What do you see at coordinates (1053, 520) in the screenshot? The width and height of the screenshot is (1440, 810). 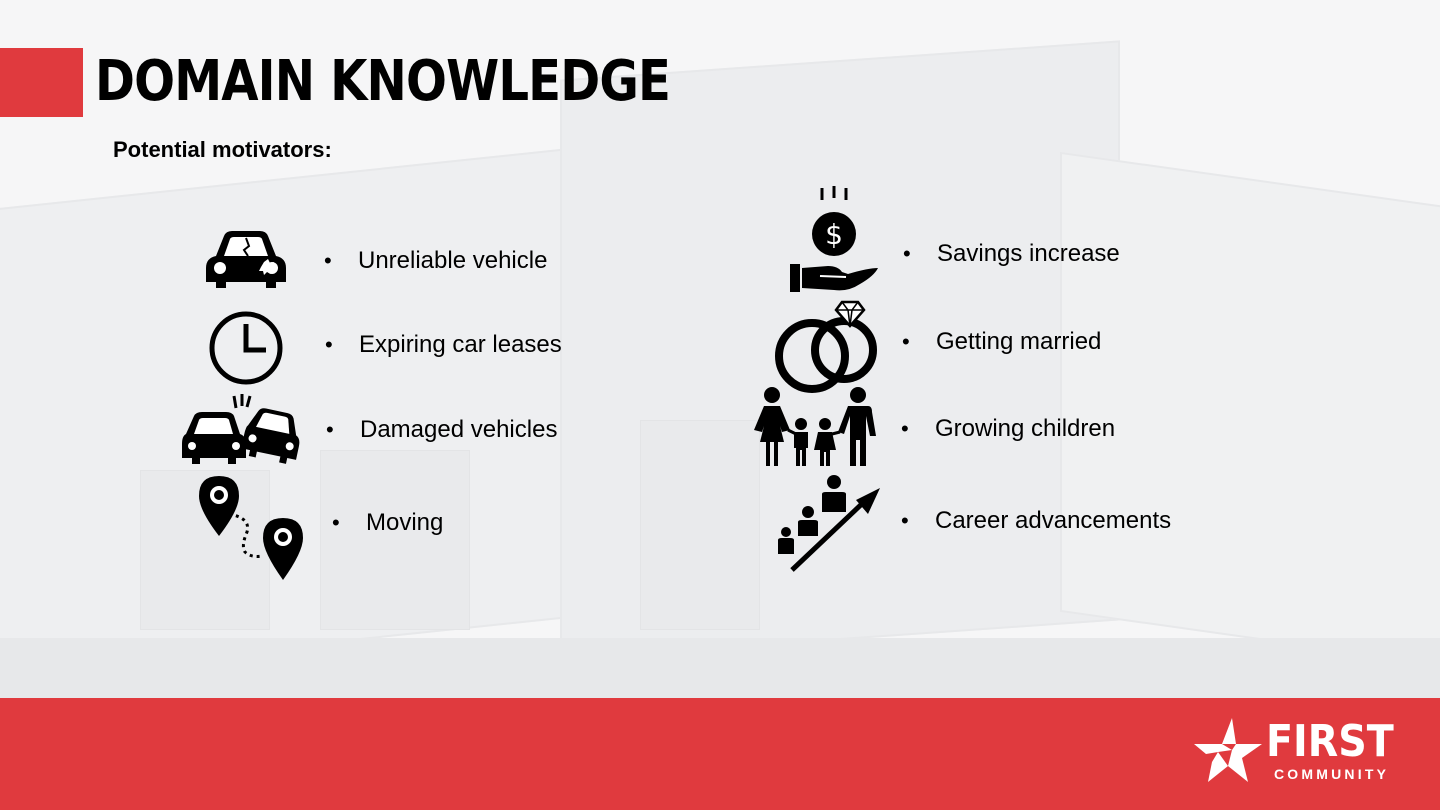 I see `list-item-label: Career advancements` at bounding box center [1053, 520].